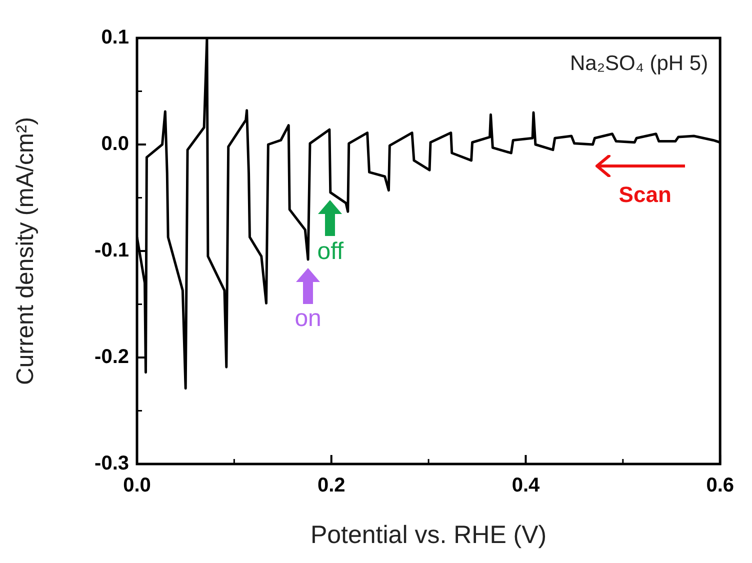  Describe the element at coordinates (720, 485) in the screenshot. I see `x-tick-label: 0.6` at that location.